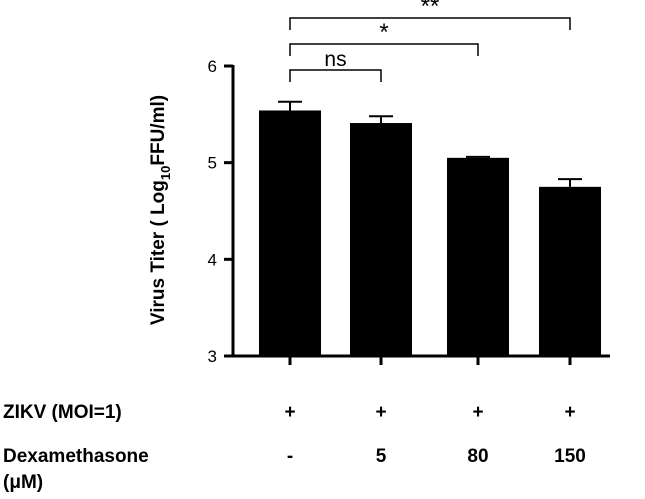 This screenshot has height=499, width=645. I want to click on y-tick-label: 3, so click(212, 356).